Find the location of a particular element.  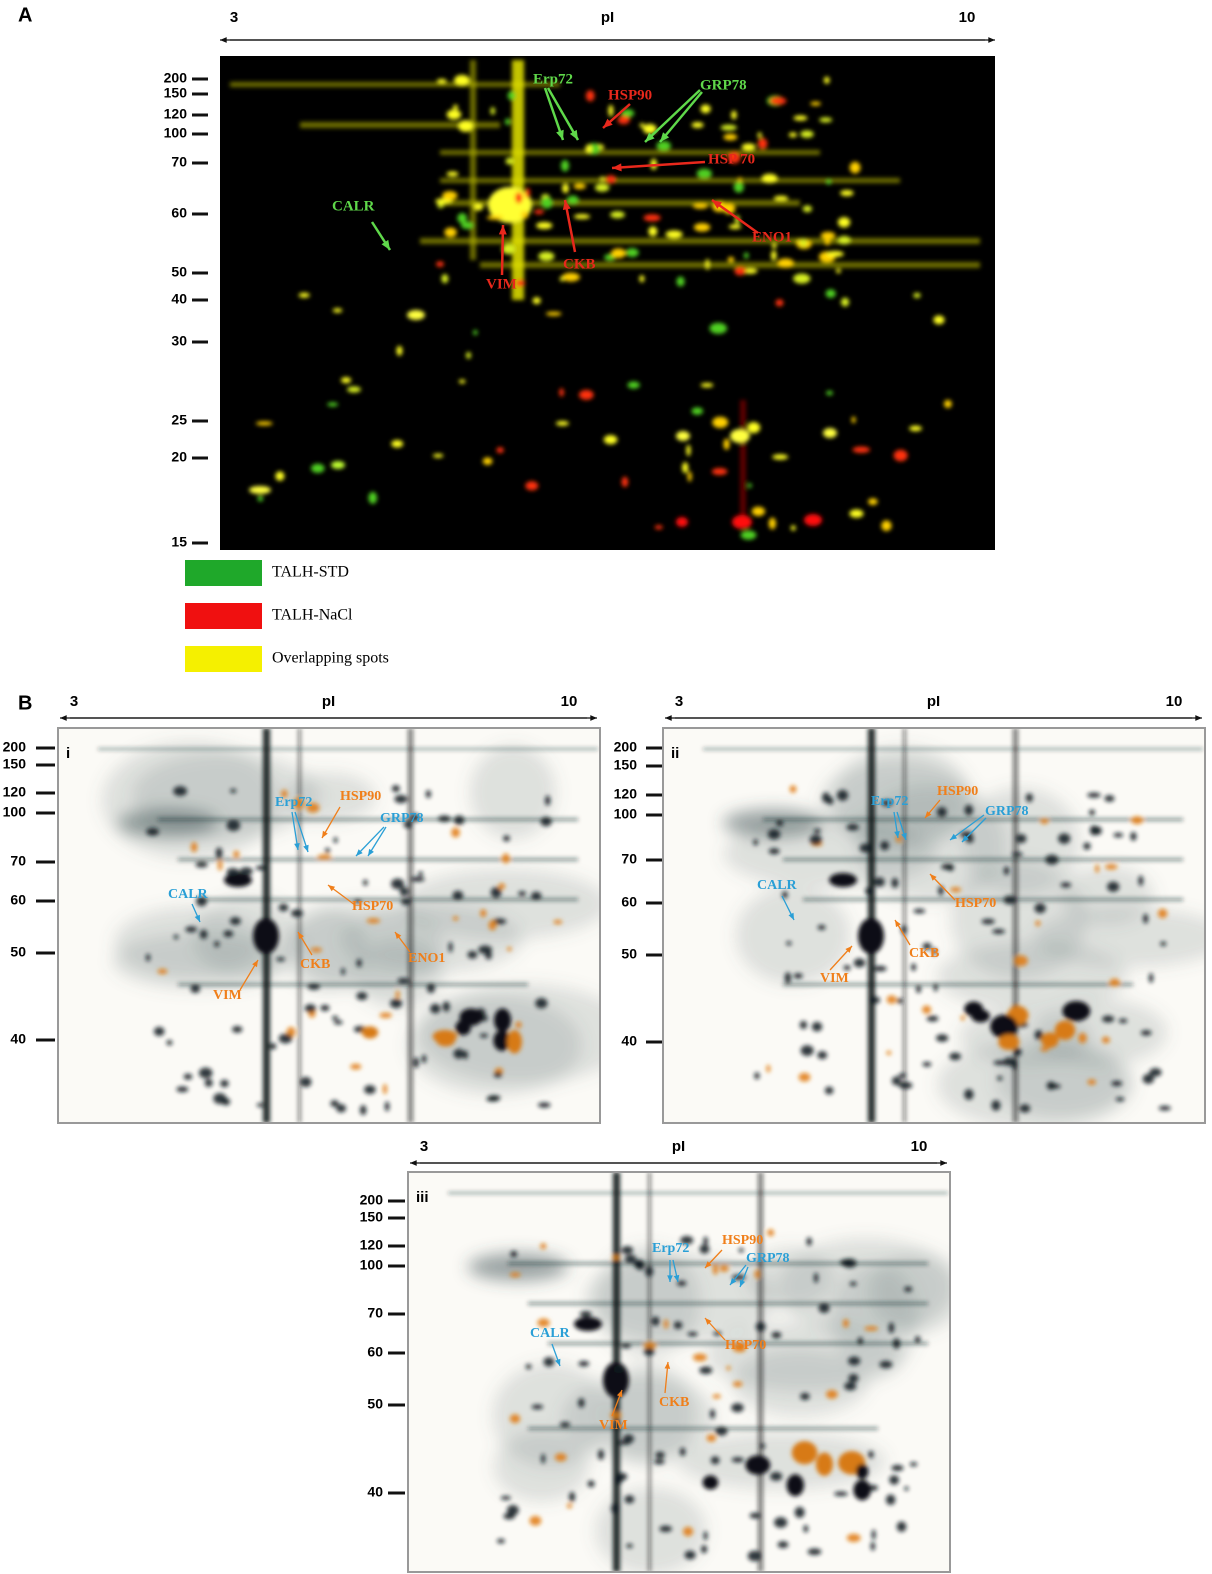

protein-label: HSP90 is located at coordinates (742, 1240).